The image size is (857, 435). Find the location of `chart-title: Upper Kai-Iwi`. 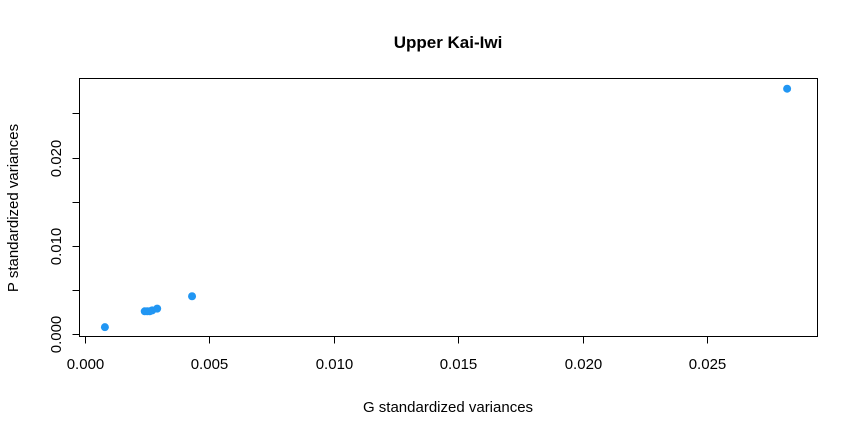

chart-title: Upper Kai-Iwi is located at coordinates (448, 42).